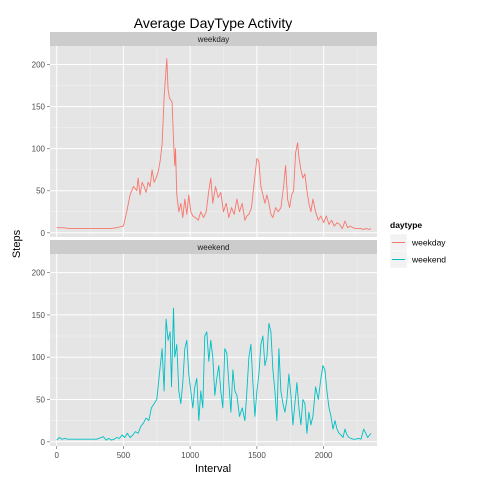  What do you see at coordinates (257, 455) in the screenshot?
I see `x-tick-label: 1500` at bounding box center [257, 455].